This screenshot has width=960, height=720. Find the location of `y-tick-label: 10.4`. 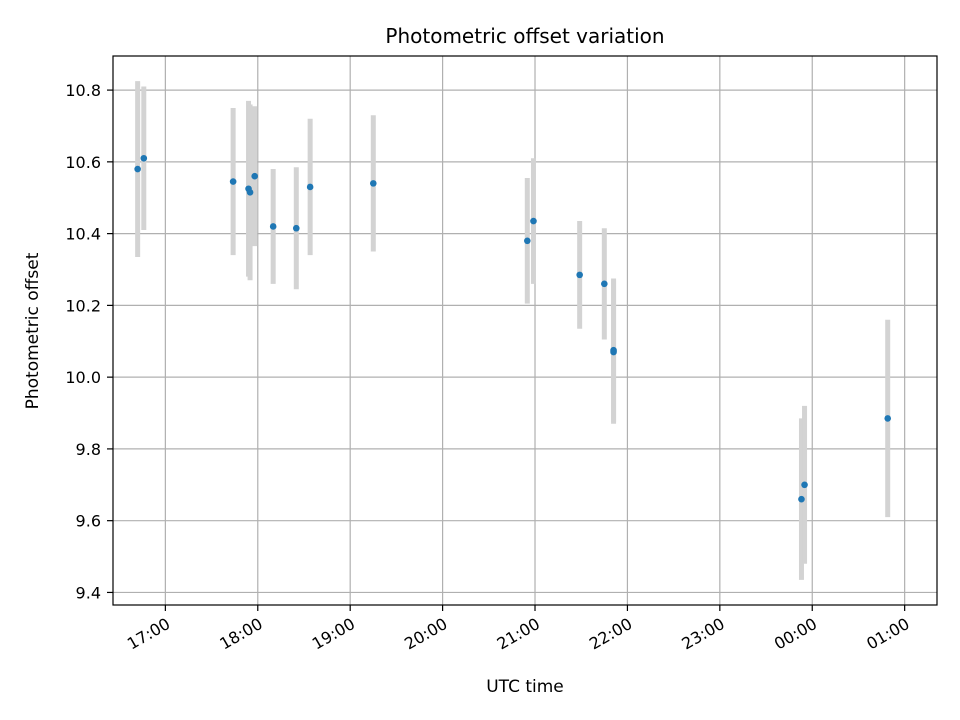

y-tick-label: 10.4 is located at coordinates (83, 234).